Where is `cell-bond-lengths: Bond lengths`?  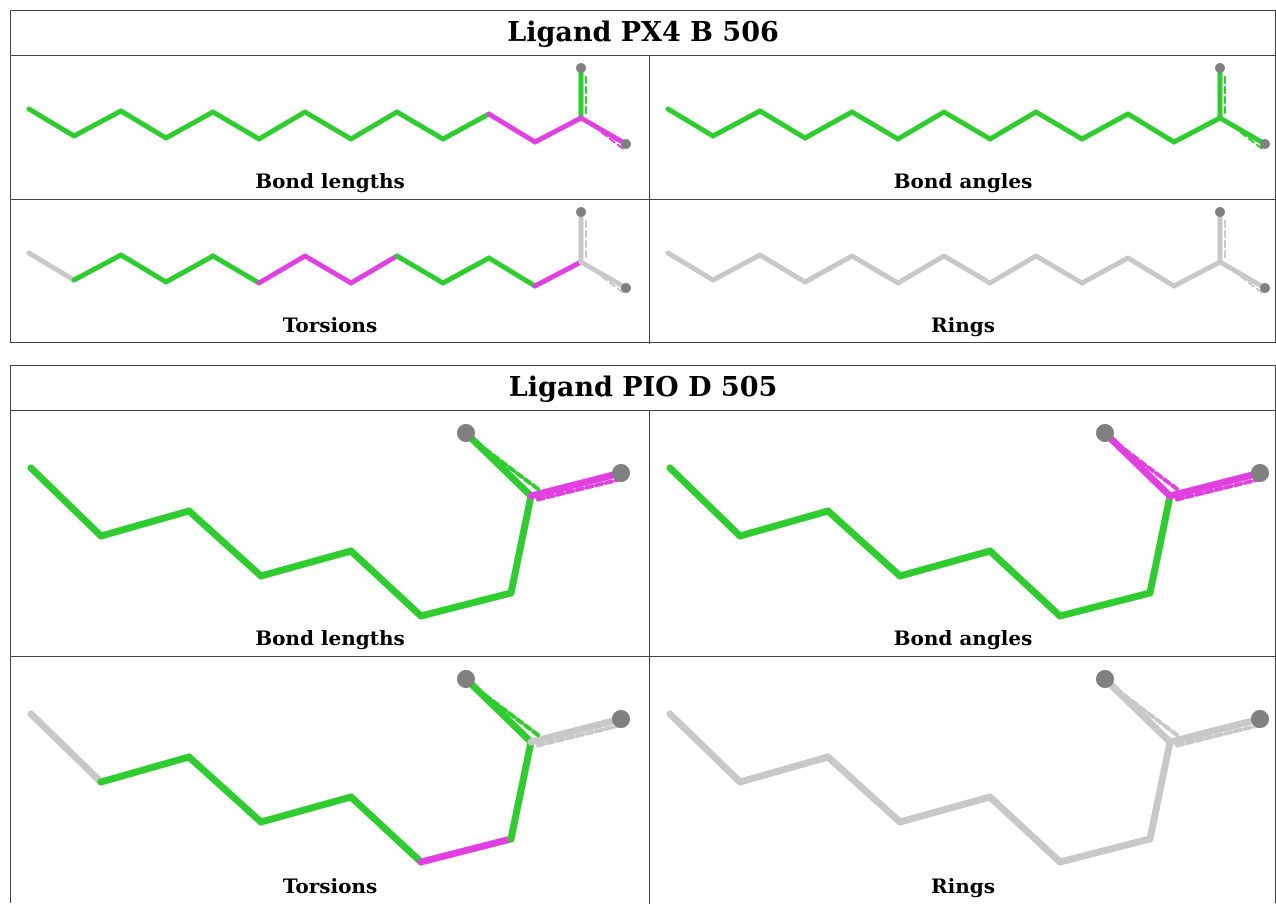 cell-bond-lengths: Bond lengths is located at coordinates (330, 533).